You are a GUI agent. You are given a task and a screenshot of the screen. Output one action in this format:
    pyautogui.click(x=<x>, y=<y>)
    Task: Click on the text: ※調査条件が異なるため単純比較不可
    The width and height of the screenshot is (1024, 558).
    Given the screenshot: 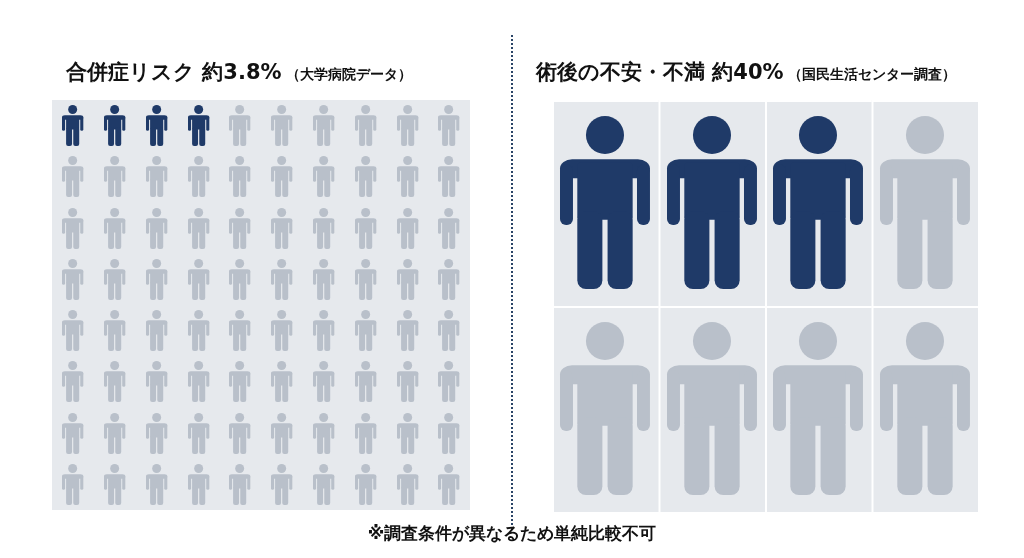 What is the action you would take?
    pyautogui.click(x=512, y=533)
    